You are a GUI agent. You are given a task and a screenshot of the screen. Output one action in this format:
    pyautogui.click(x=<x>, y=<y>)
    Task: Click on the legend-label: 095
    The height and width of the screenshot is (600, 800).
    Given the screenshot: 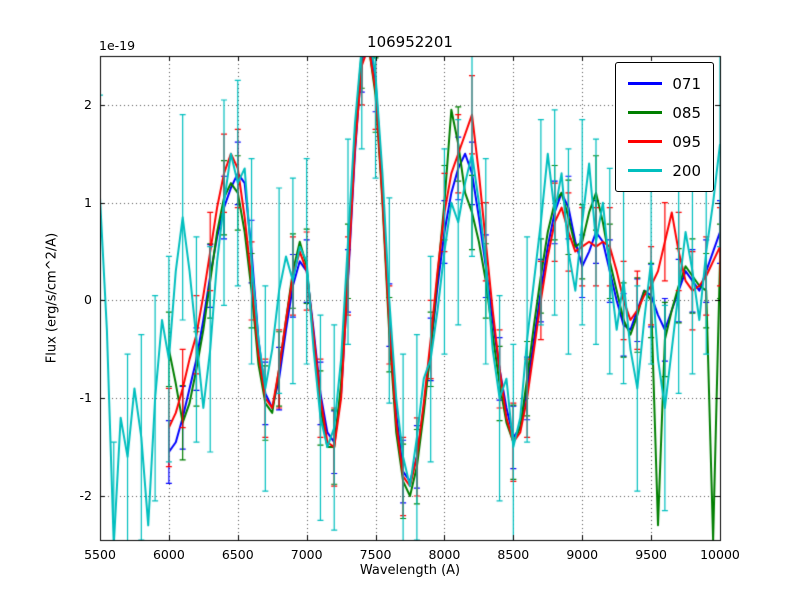 What is the action you would take?
    pyautogui.click(x=686, y=141)
    